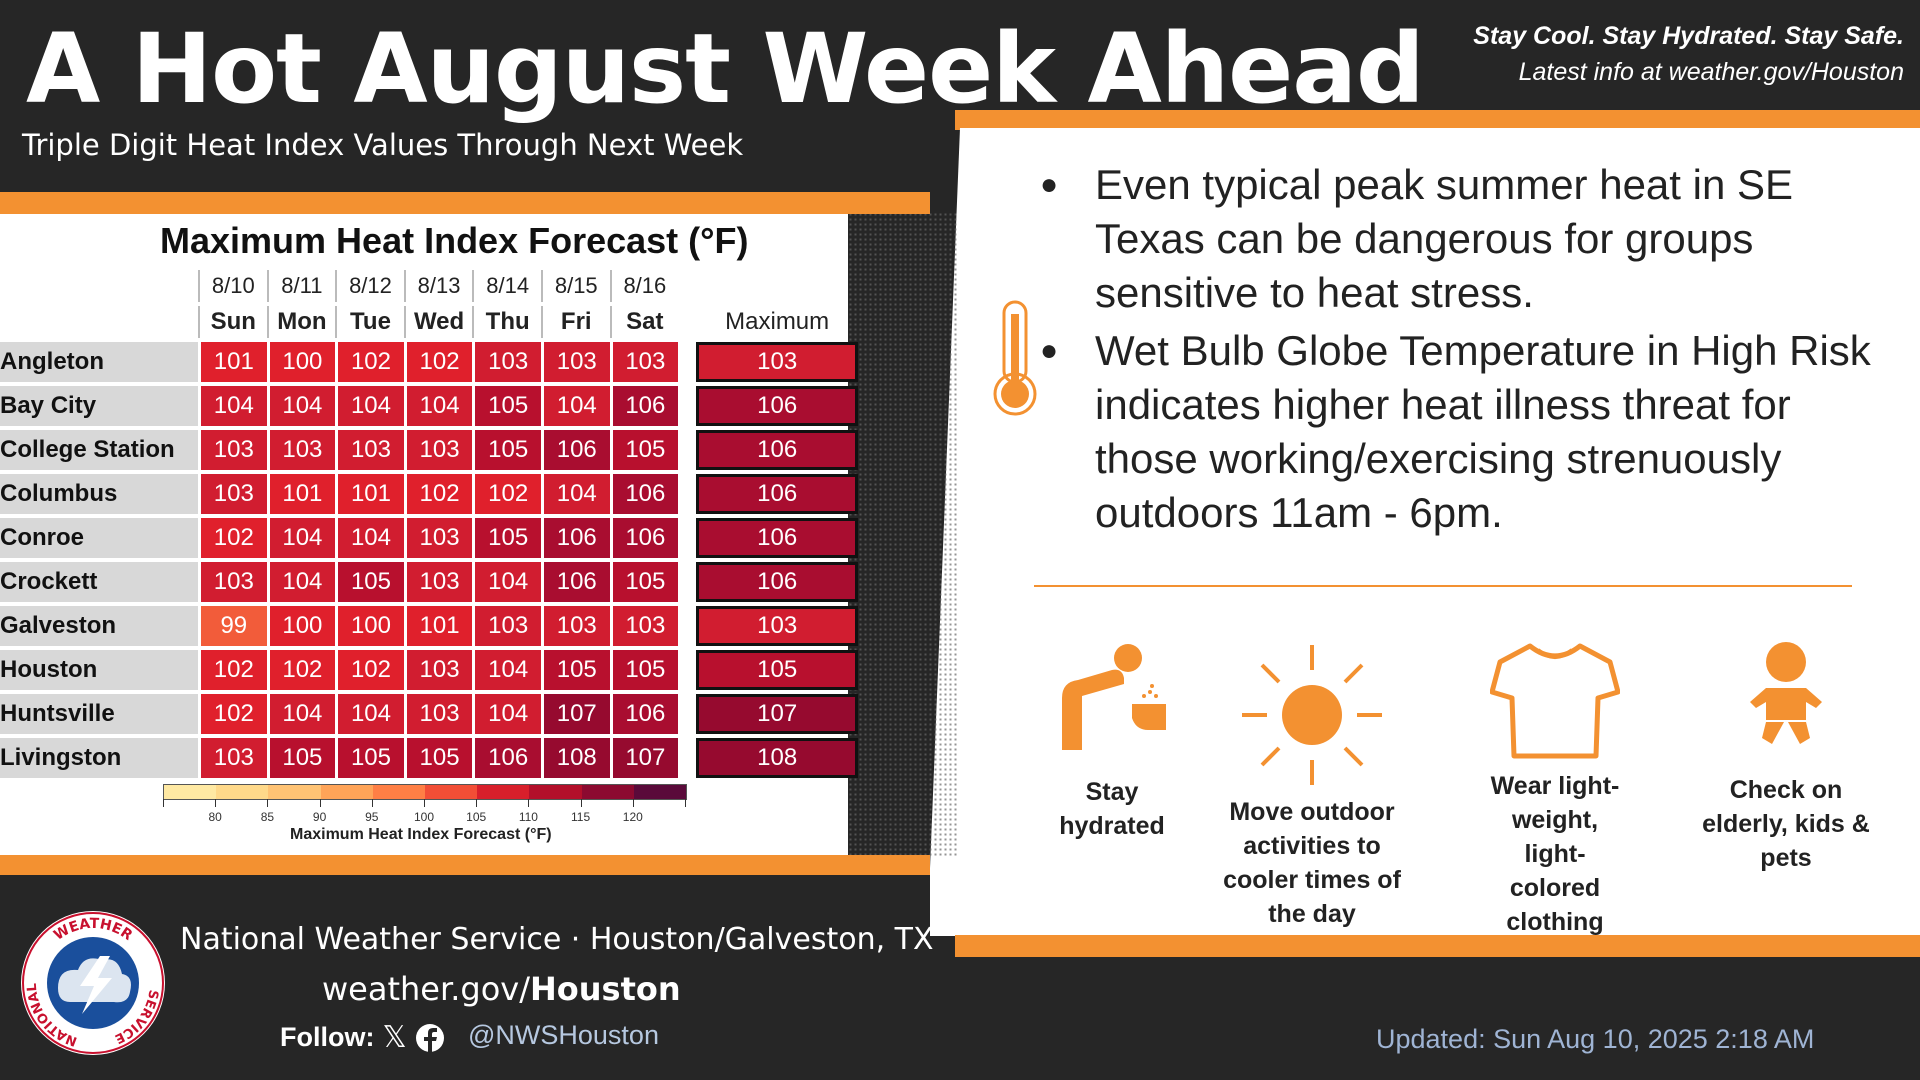 The height and width of the screenshot is (1080, 1920). Describe the element at coordinates (232, 626) in the screenshot. I see `heat-index-cell: 99` at that location.